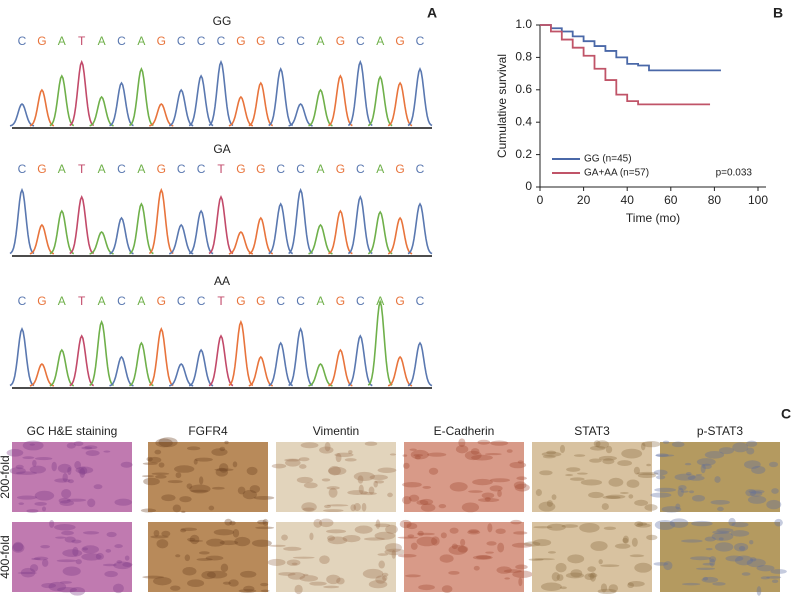 Image resolution: width=796 pixels, height=602 pixels. What do you see at coordinates (523, 154) in the screenshot?
I see `y-tick-label: 0.2` at bounding box center [523, 154].